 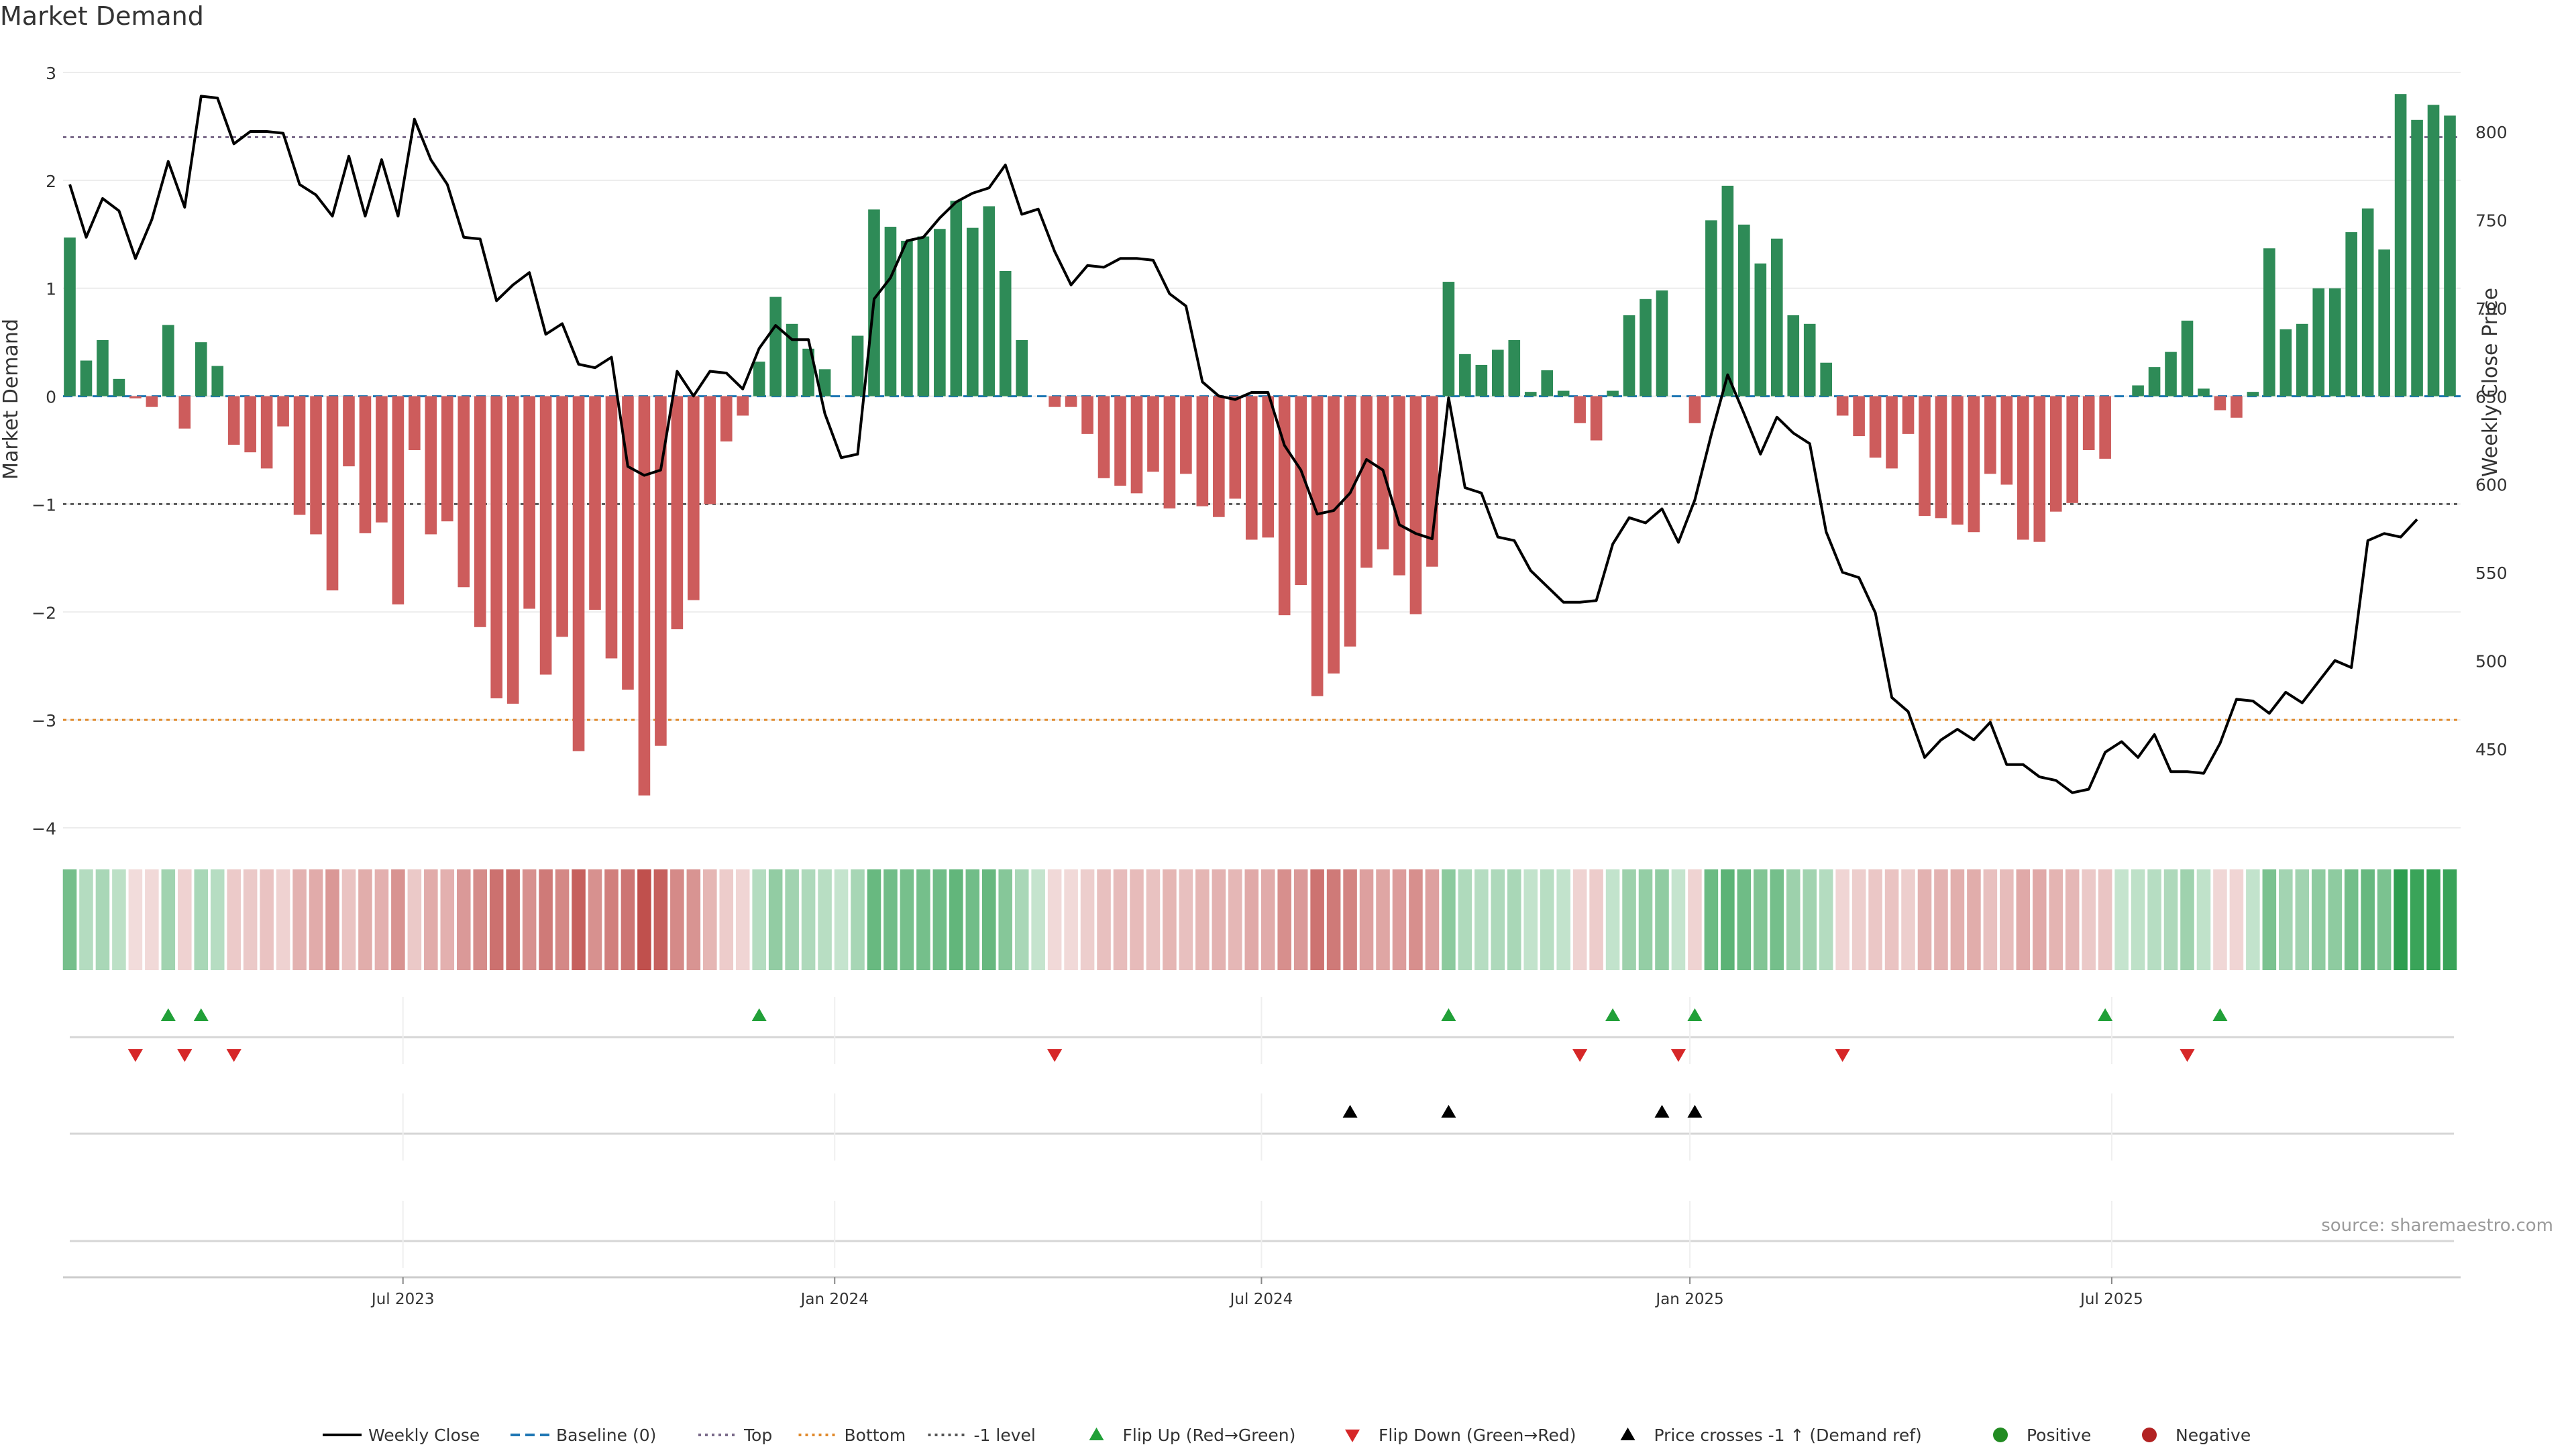 I want to click on x-tick-label: Jul 2023, so click(x=402, y=1299).